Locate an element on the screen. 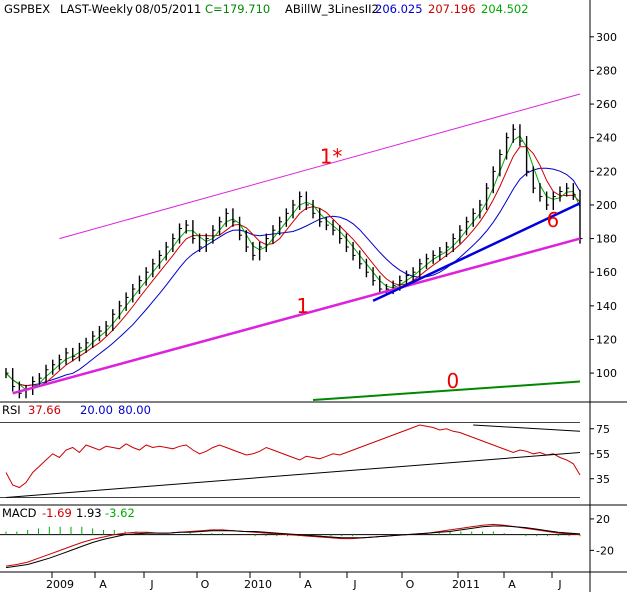 The width and height of the screenshot is (627, 592). macd-value: -1.69 is located at coordinates (57, 513).